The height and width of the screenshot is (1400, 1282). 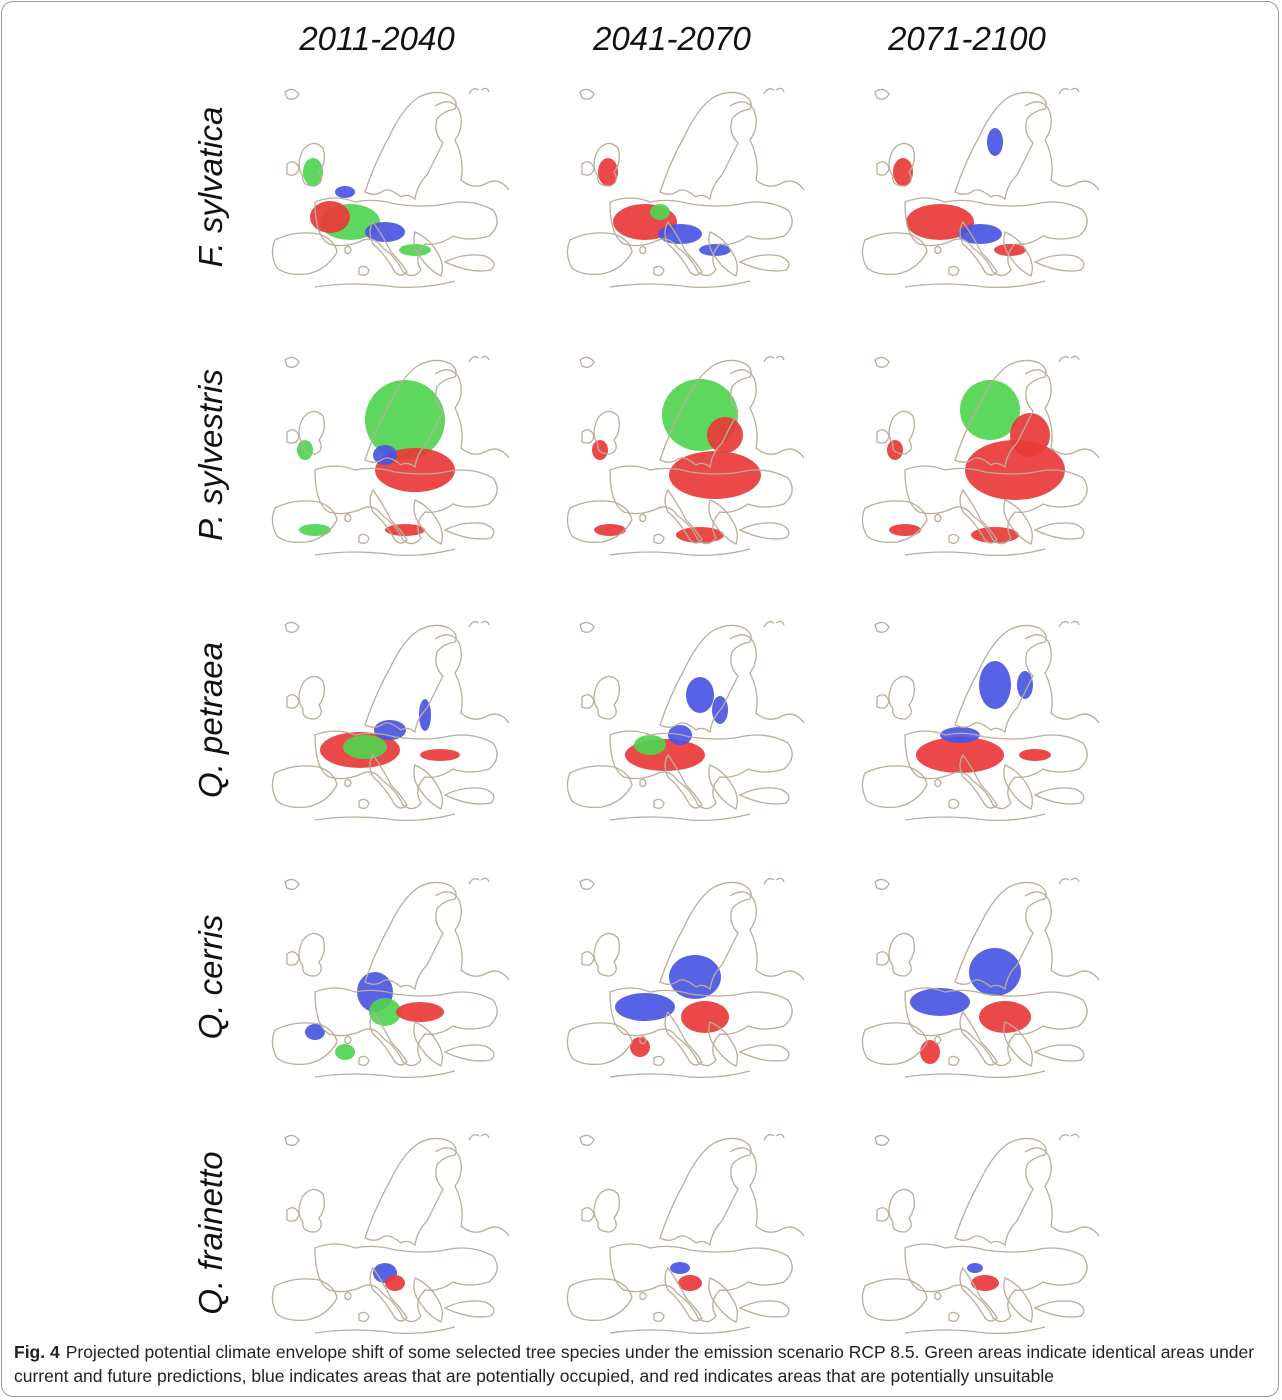 I want to click on column-header: 2011-2040, so click(x=376, y=38).